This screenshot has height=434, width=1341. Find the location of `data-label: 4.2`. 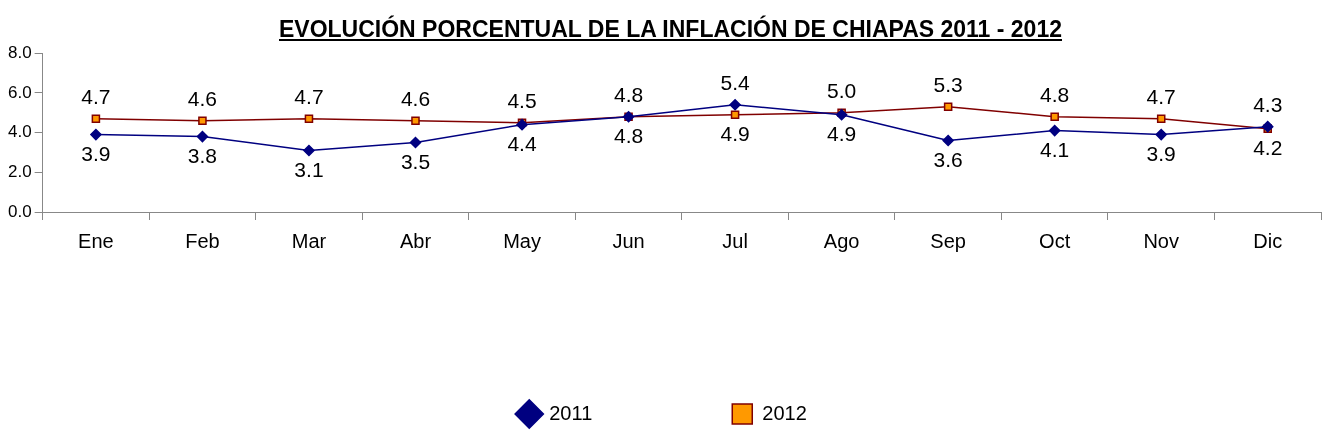

data-label: 4.2 is located at coordinates (1268, 147).